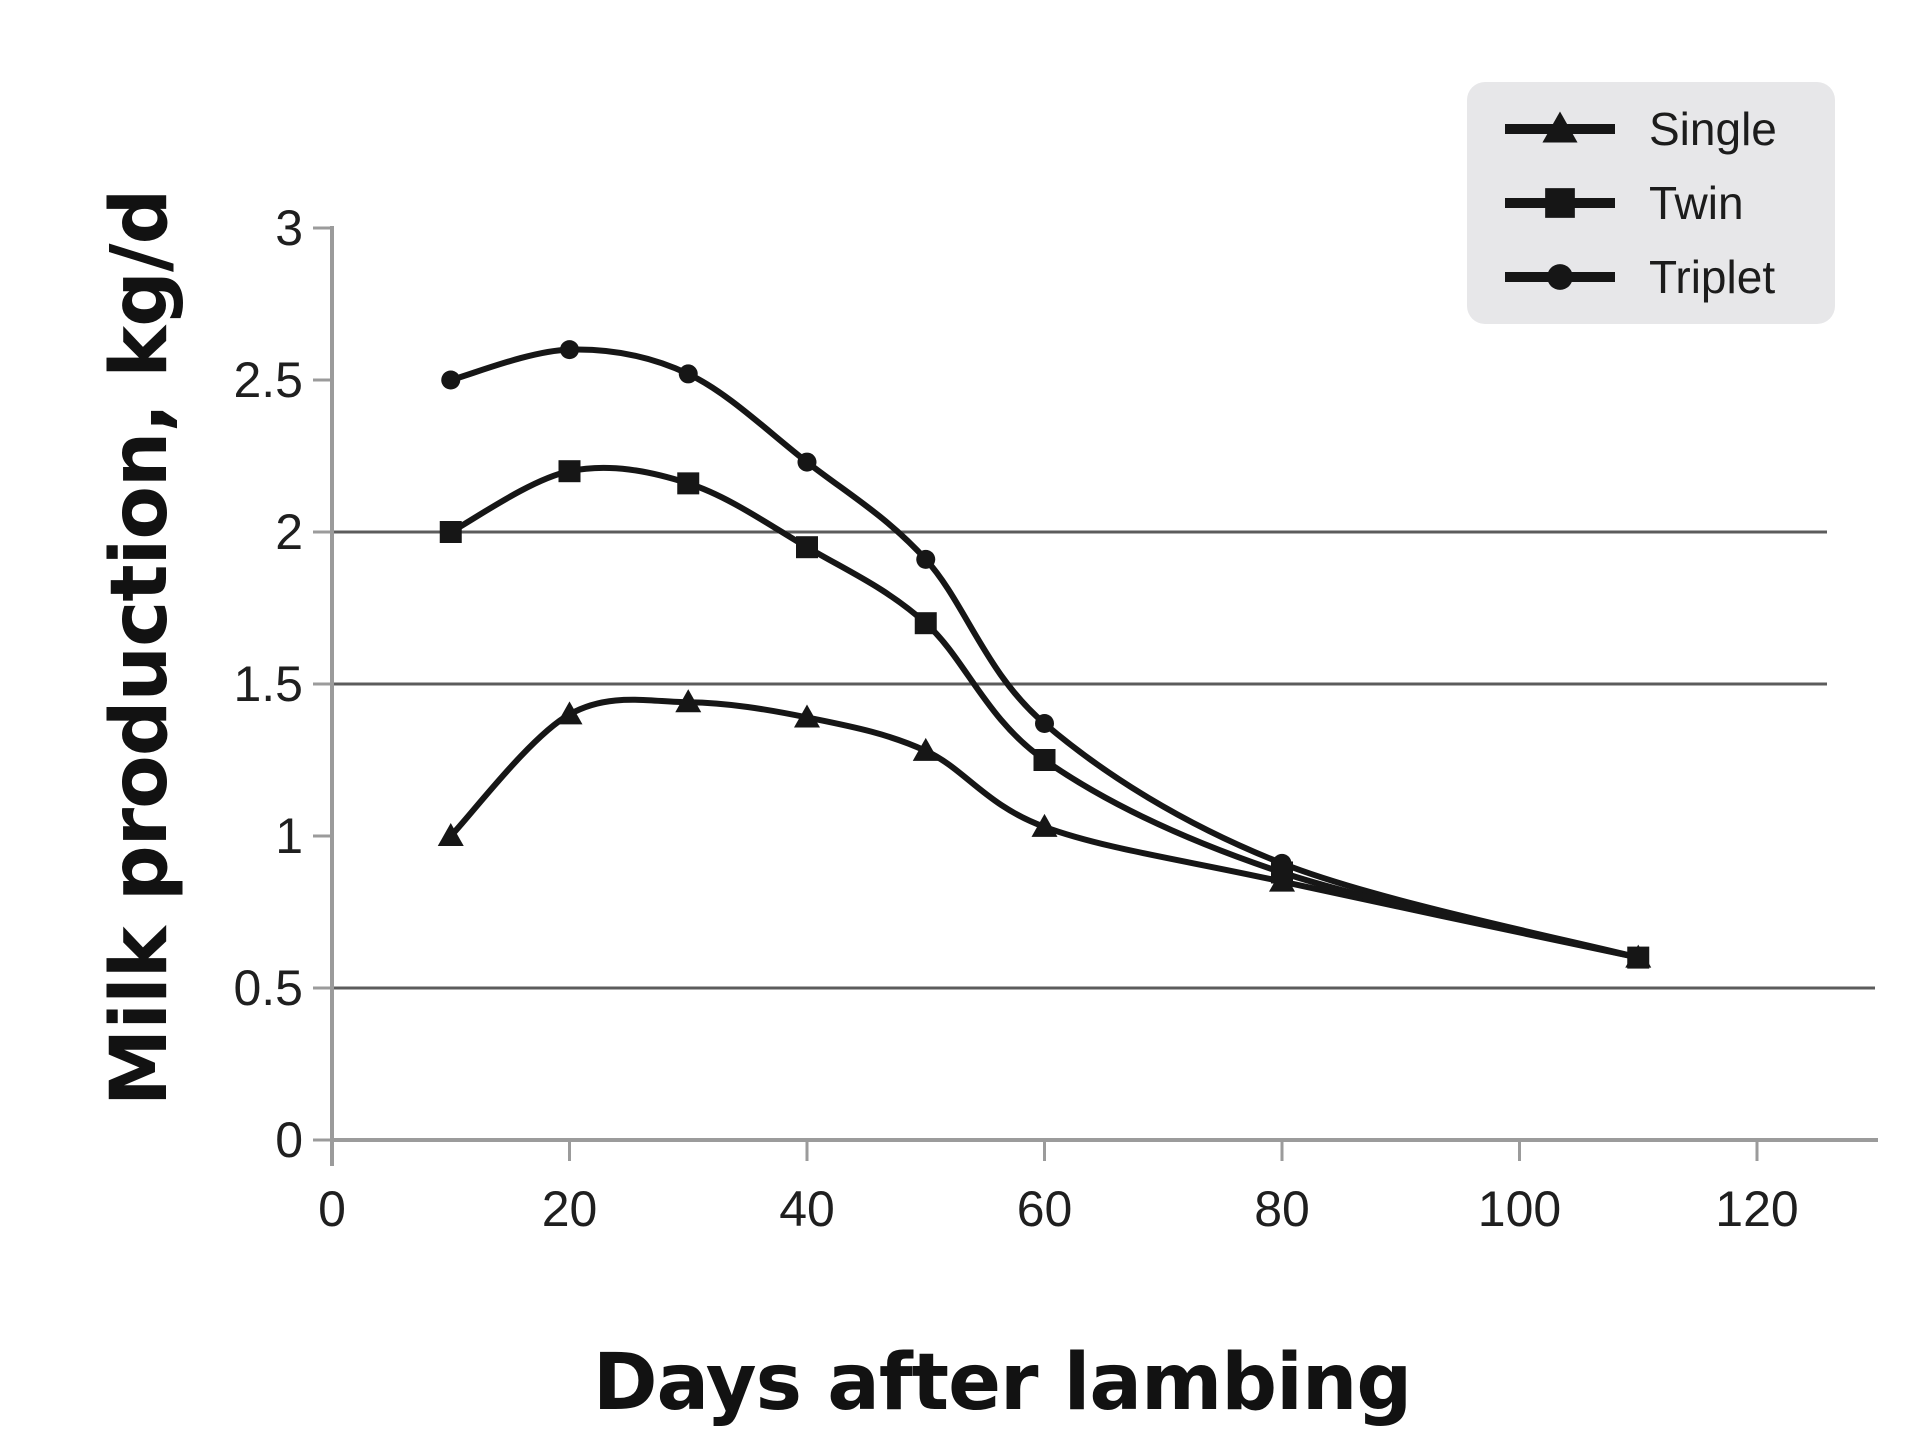 This screenshot has width=1920, height=1440. I want to click on y-tick-label: 1, so click(289, 836).